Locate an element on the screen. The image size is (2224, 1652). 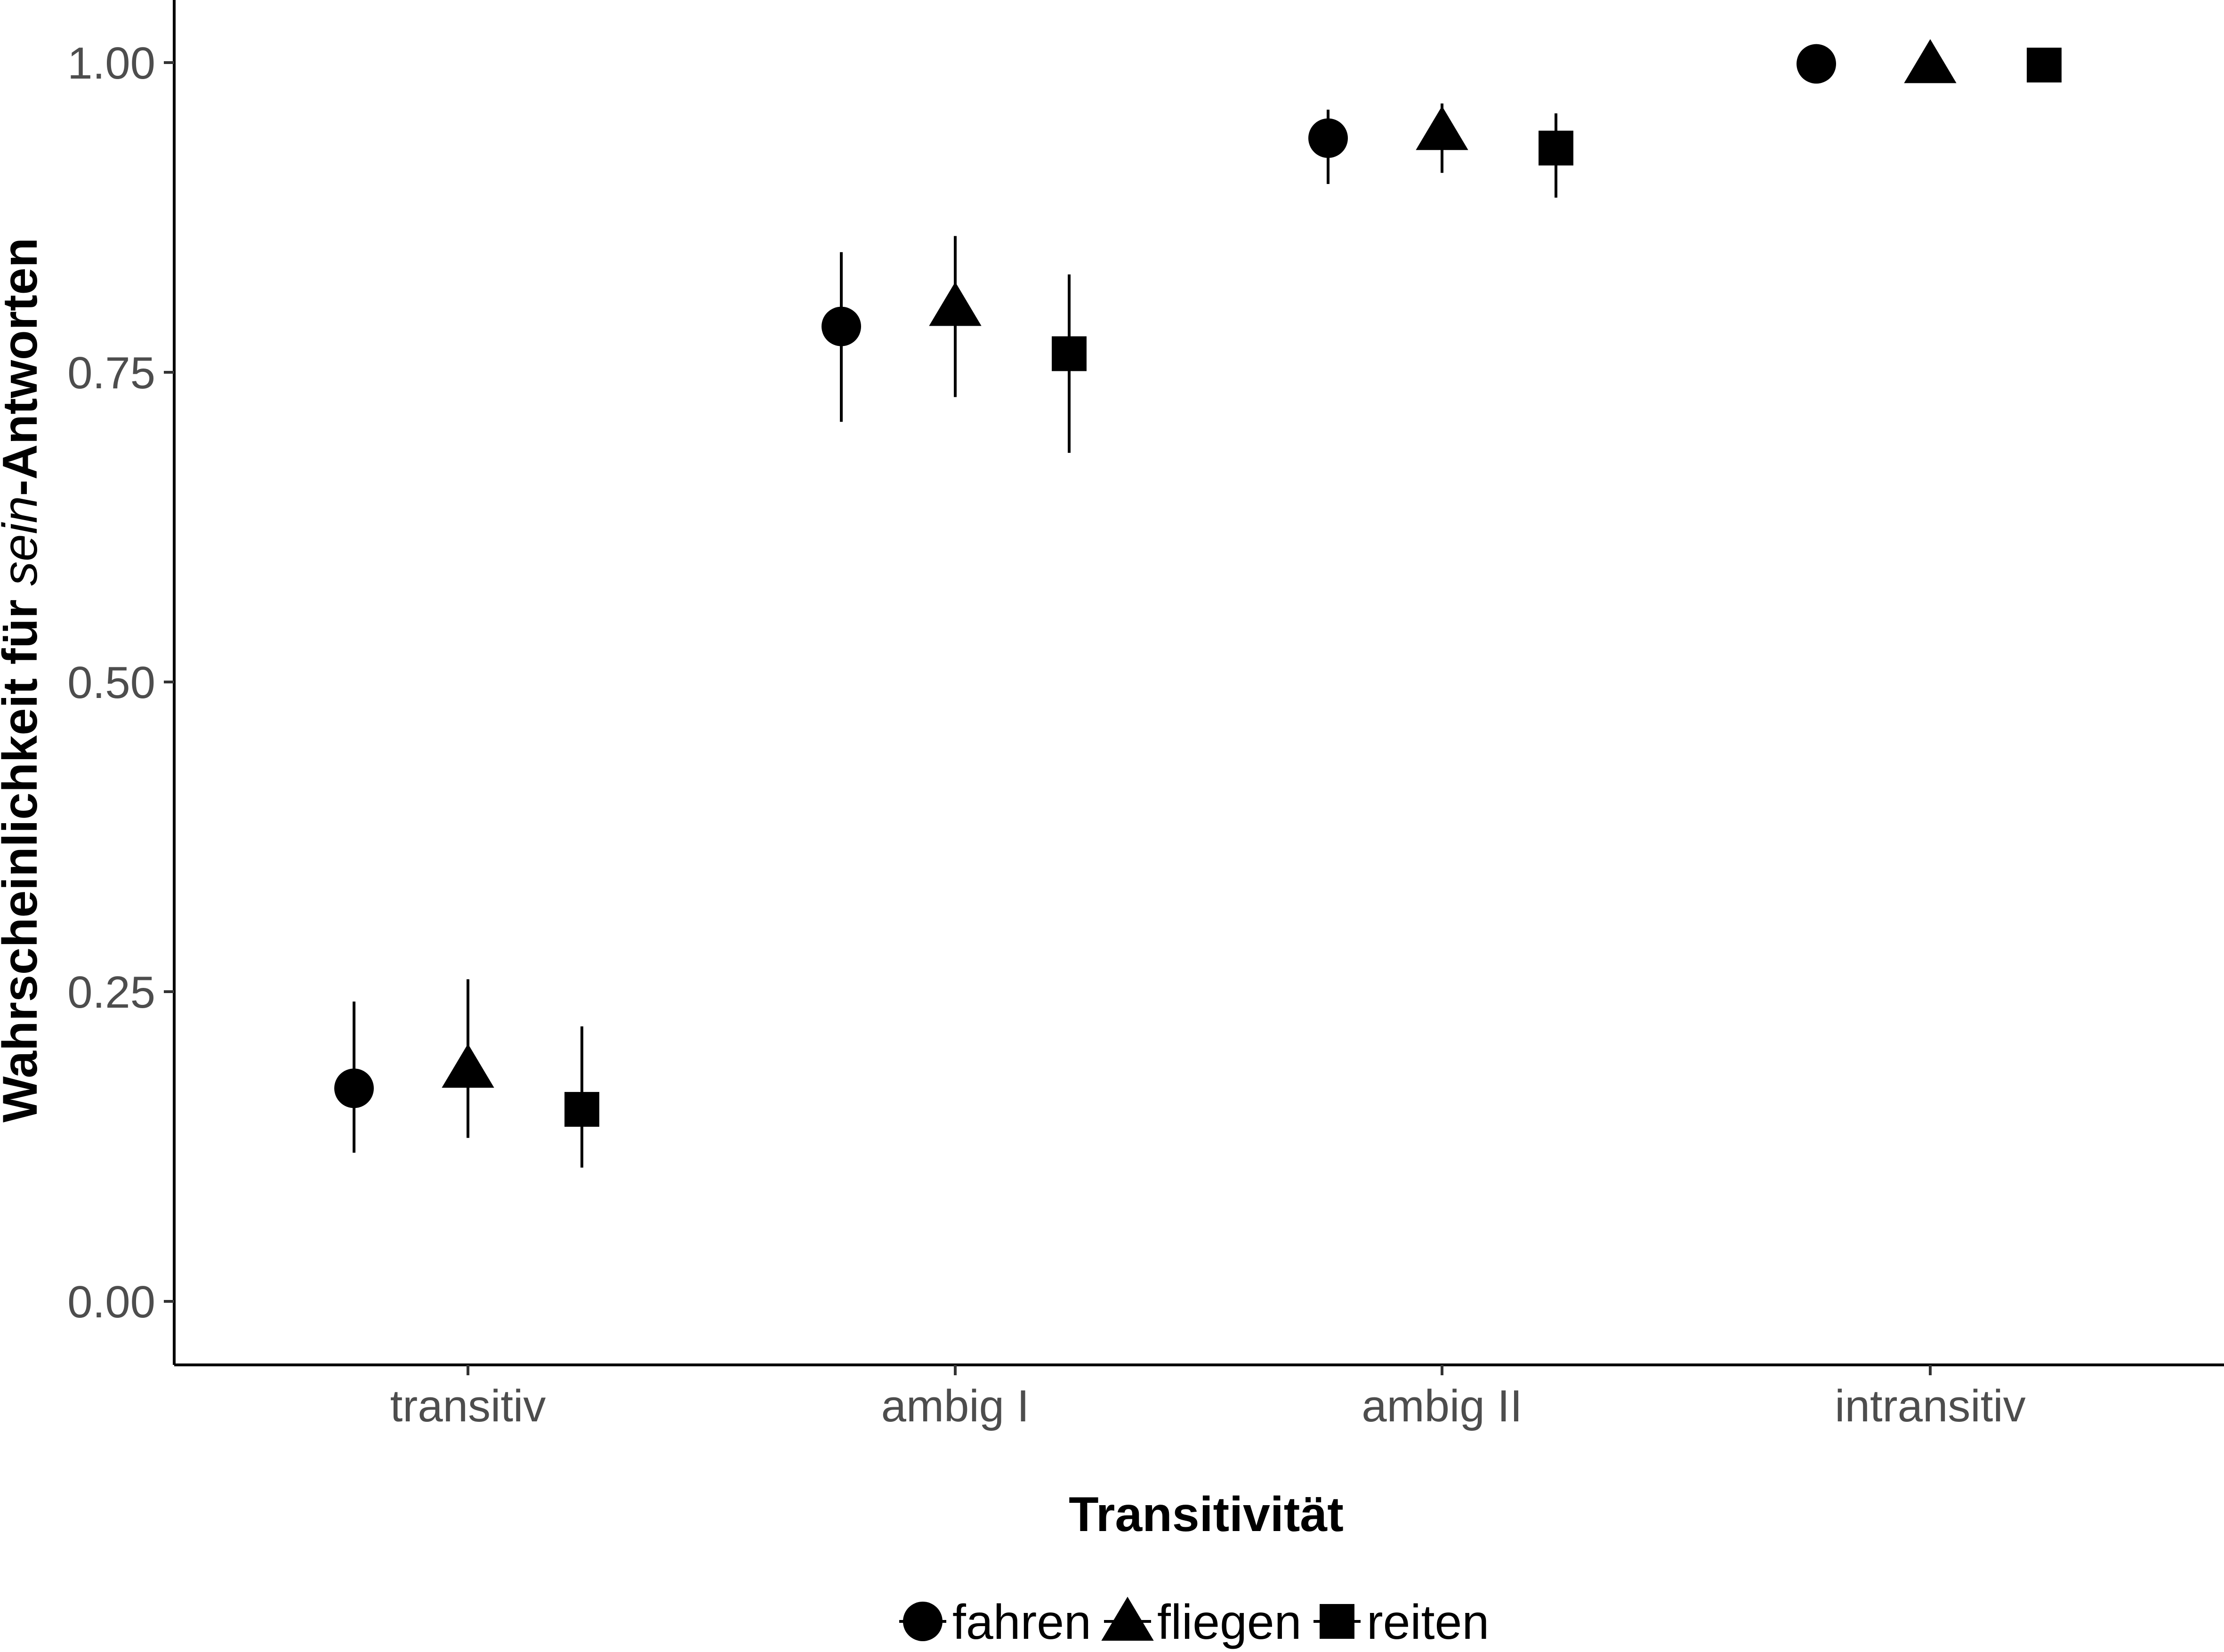
y-axis-title: Wahrscheinlichkeit für sein-Antworten is located at coordinates (24, 680).